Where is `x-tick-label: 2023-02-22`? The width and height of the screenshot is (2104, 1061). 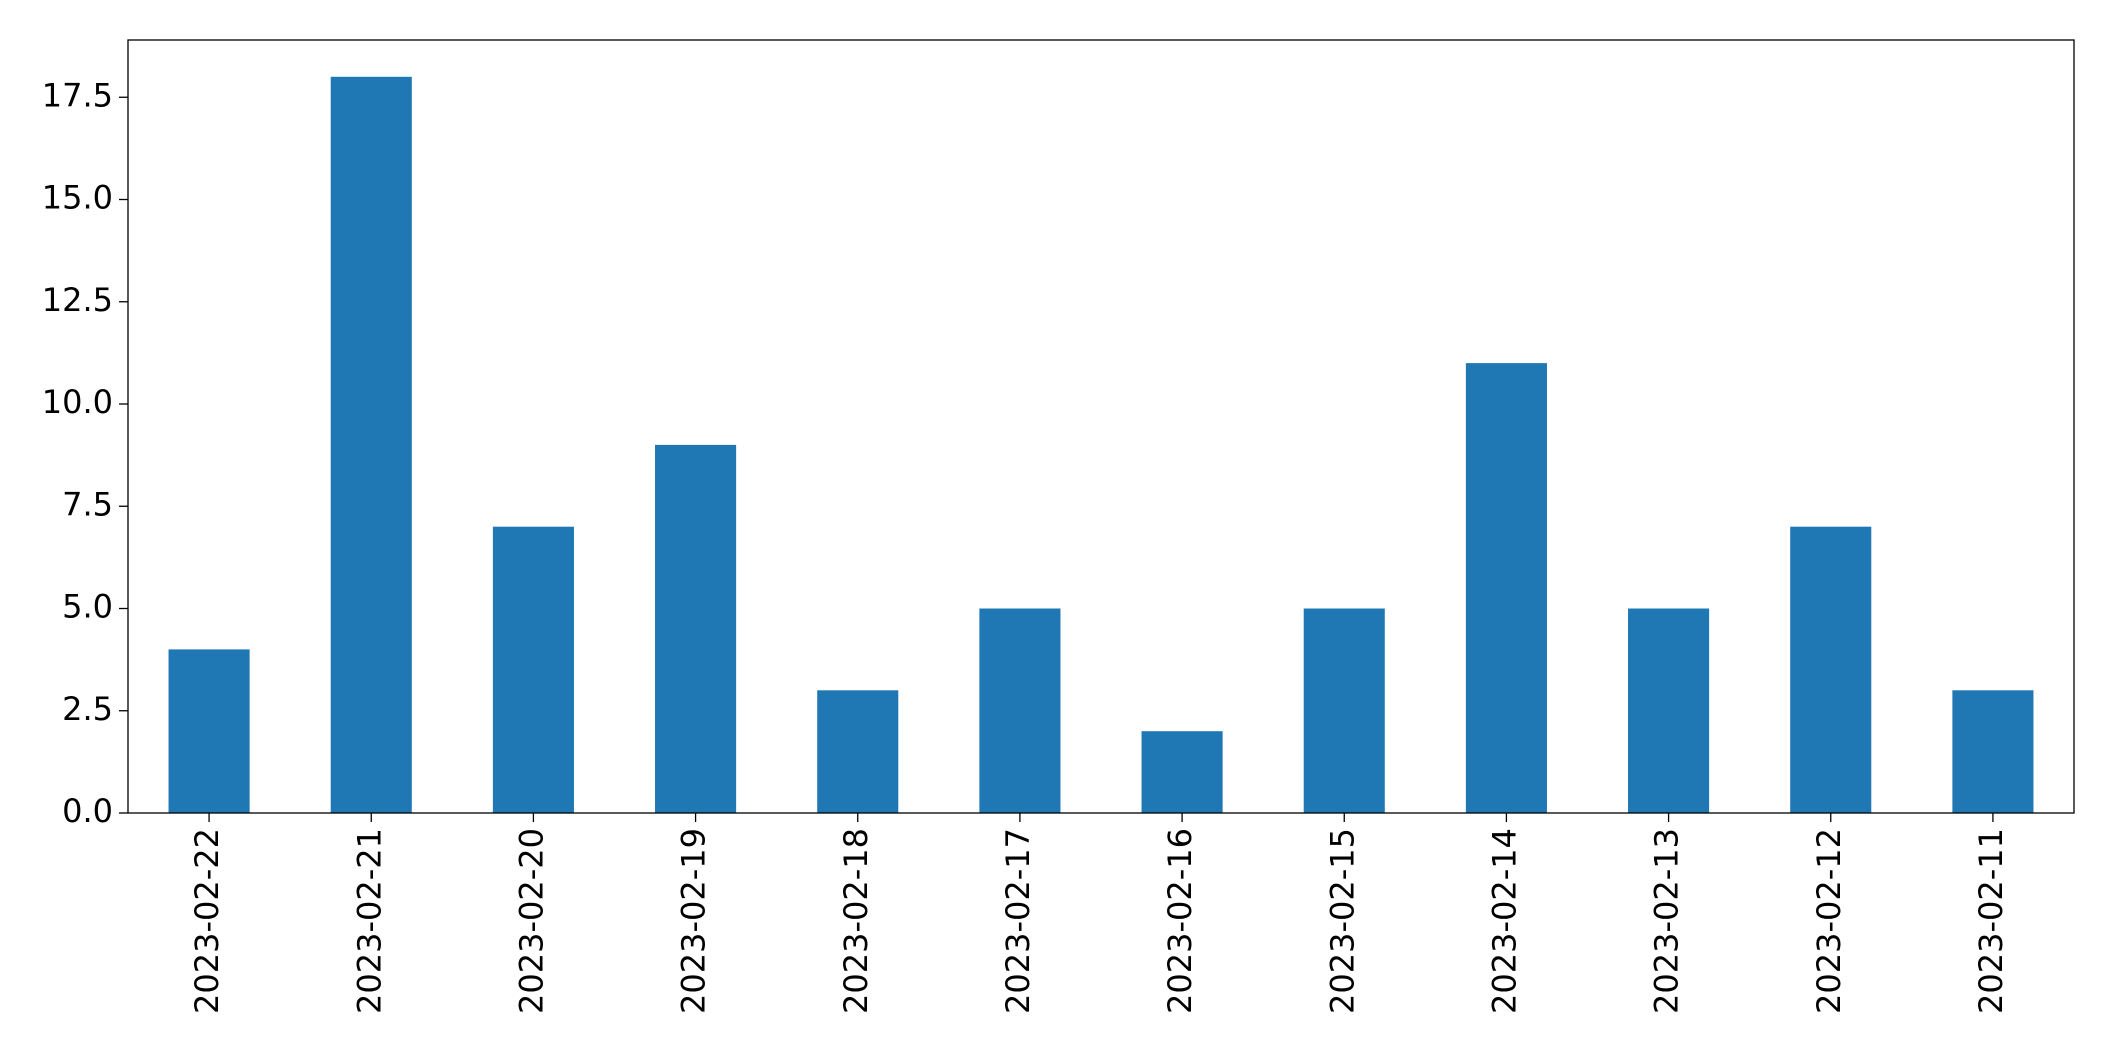 x-tick-label: 2023-02-22 is located at coordinates (207, 921).